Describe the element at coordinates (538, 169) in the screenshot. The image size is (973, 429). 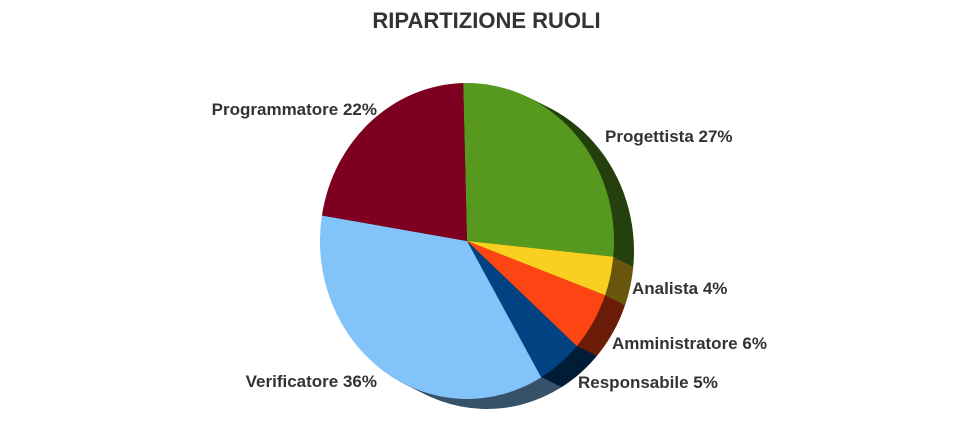
I see `pie-slice-progettista` at that location.